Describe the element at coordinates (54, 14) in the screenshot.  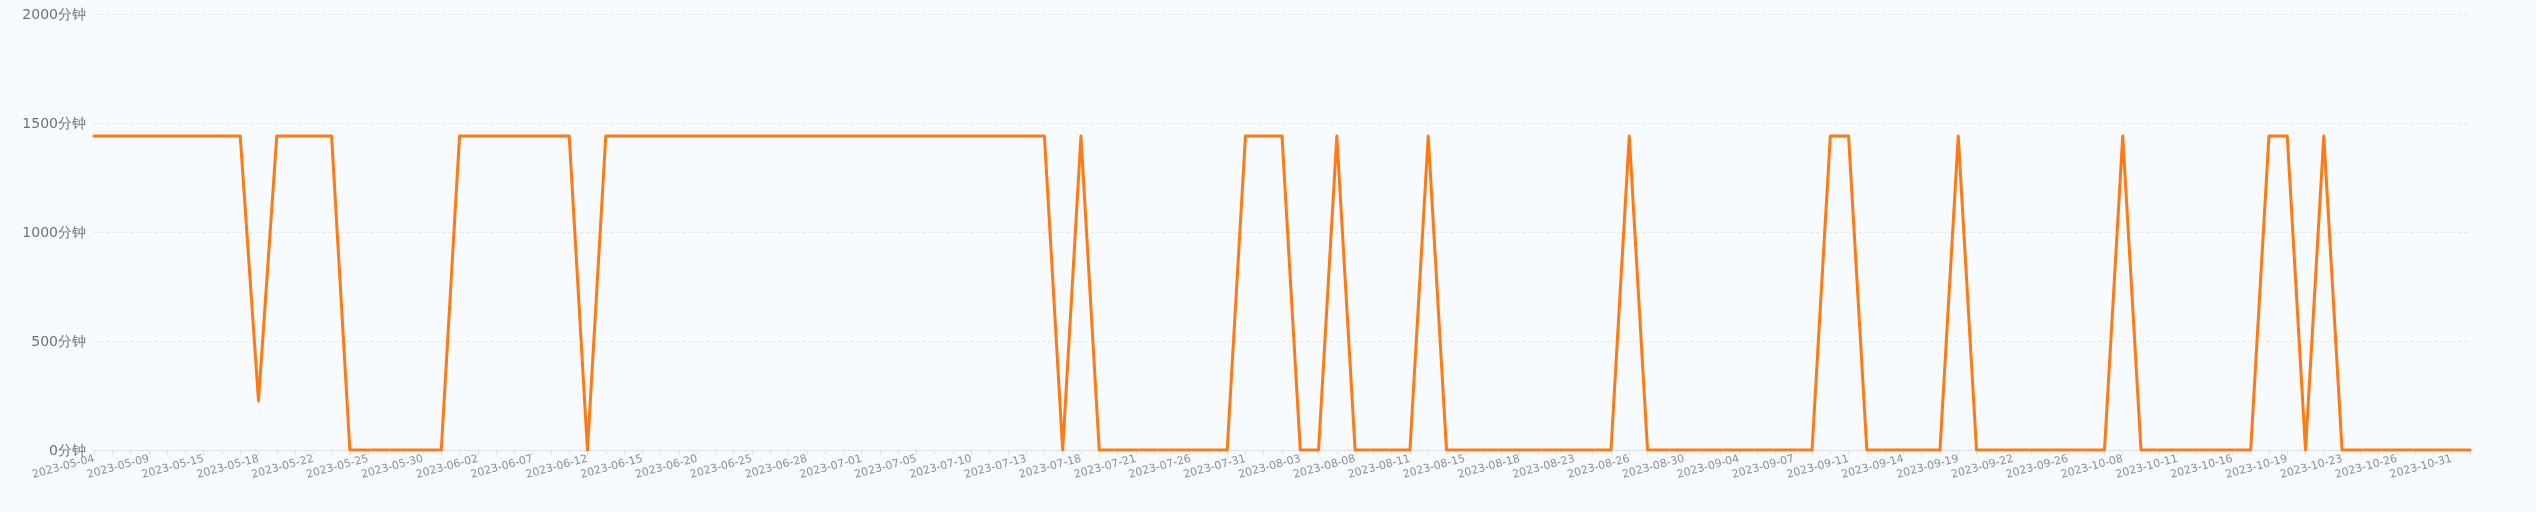
I see `y-tick-label: 2000分钟` at that location.